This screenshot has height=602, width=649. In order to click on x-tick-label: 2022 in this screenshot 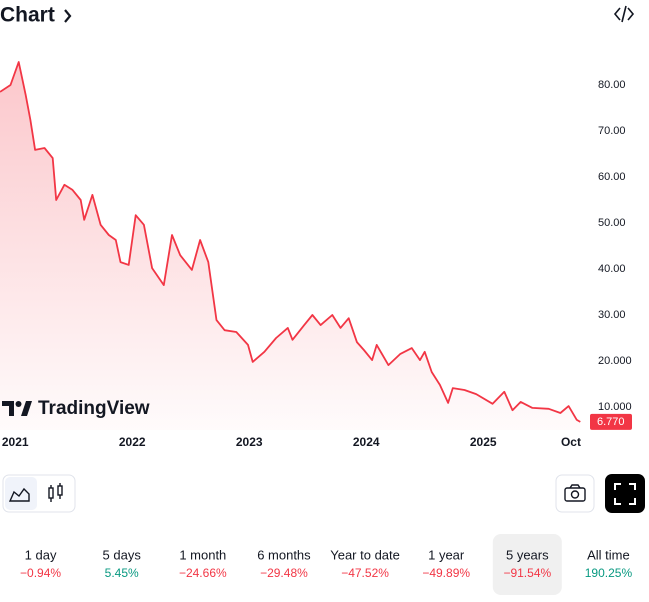, I will do `click(132, 442)`.